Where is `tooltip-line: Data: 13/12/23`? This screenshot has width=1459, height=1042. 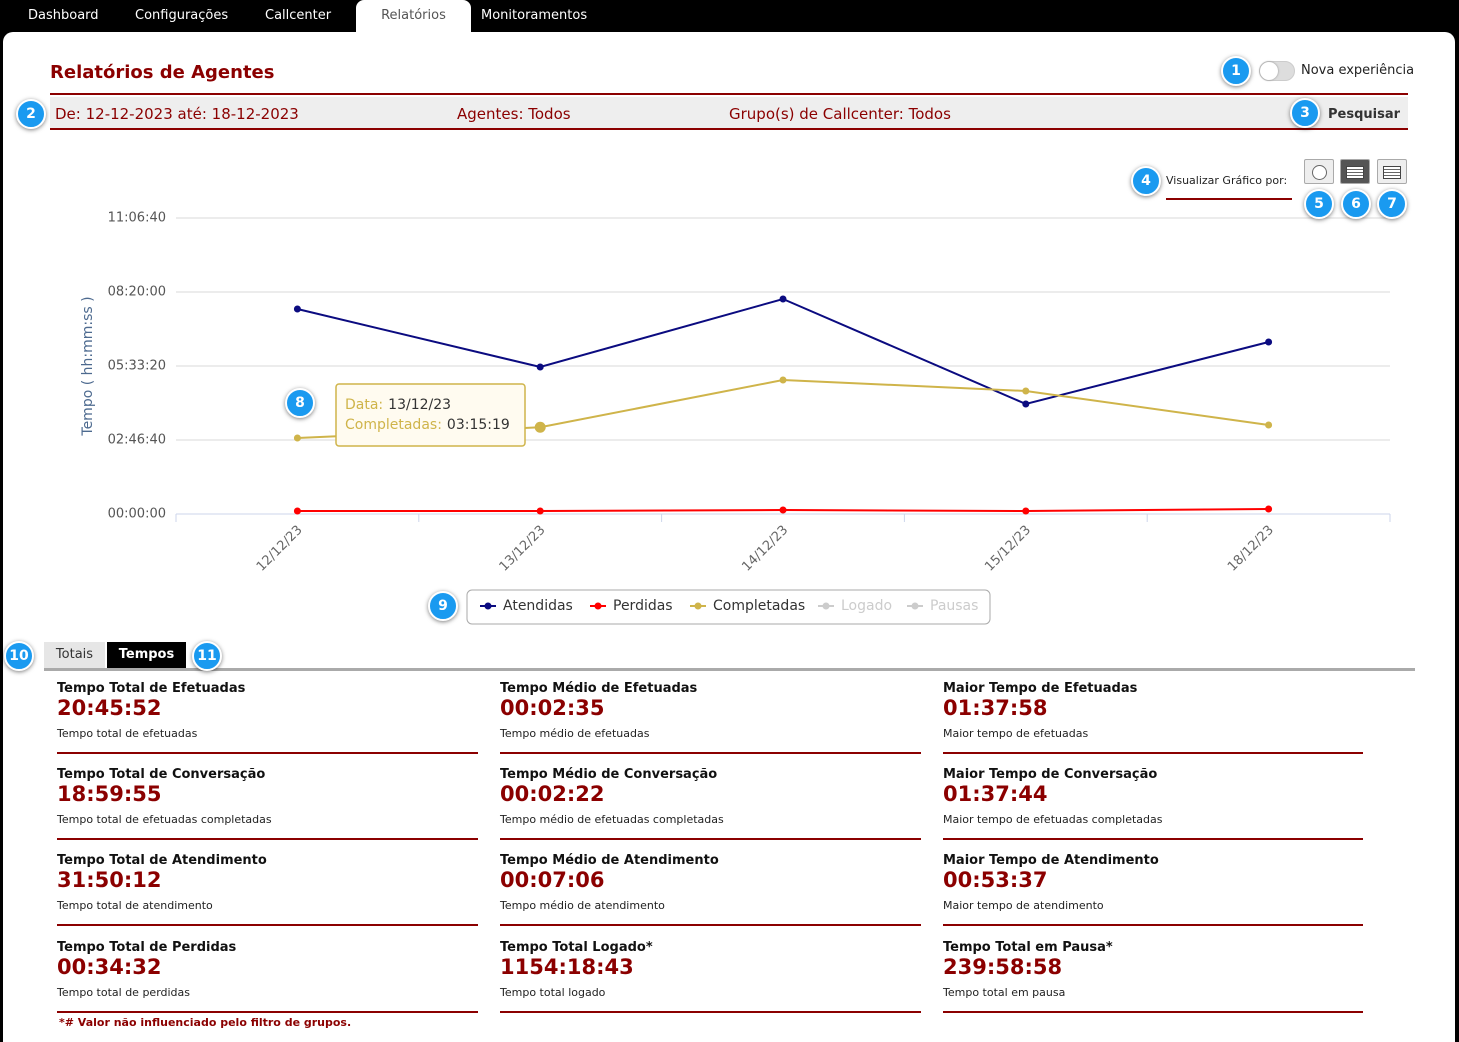
tooltip-line: Data: 13/12/23 is located at coordinates (398, 405).